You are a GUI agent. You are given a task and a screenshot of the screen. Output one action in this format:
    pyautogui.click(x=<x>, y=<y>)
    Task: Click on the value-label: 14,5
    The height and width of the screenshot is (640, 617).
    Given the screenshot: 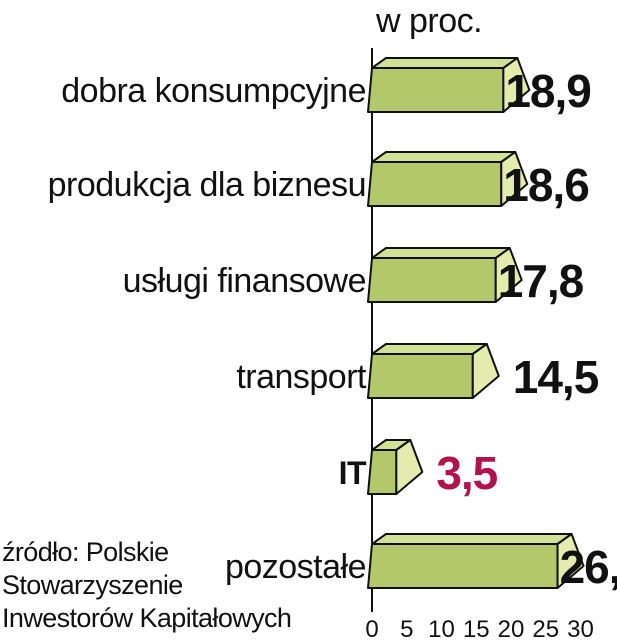 What is the action you would take?
    pyautogui.click(x=556, y=377)
    